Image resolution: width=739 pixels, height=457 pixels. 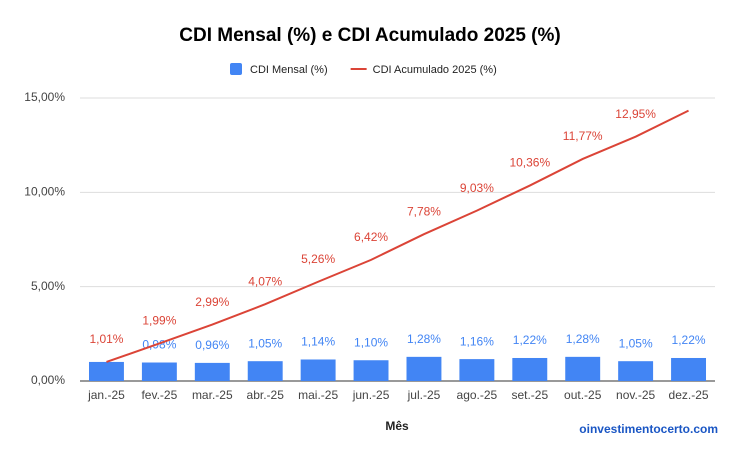 What do you see at coordinates (424, 395) in the screenshot?
I see `x-tick-label: jul.-25` at bounding box center [424, 395].